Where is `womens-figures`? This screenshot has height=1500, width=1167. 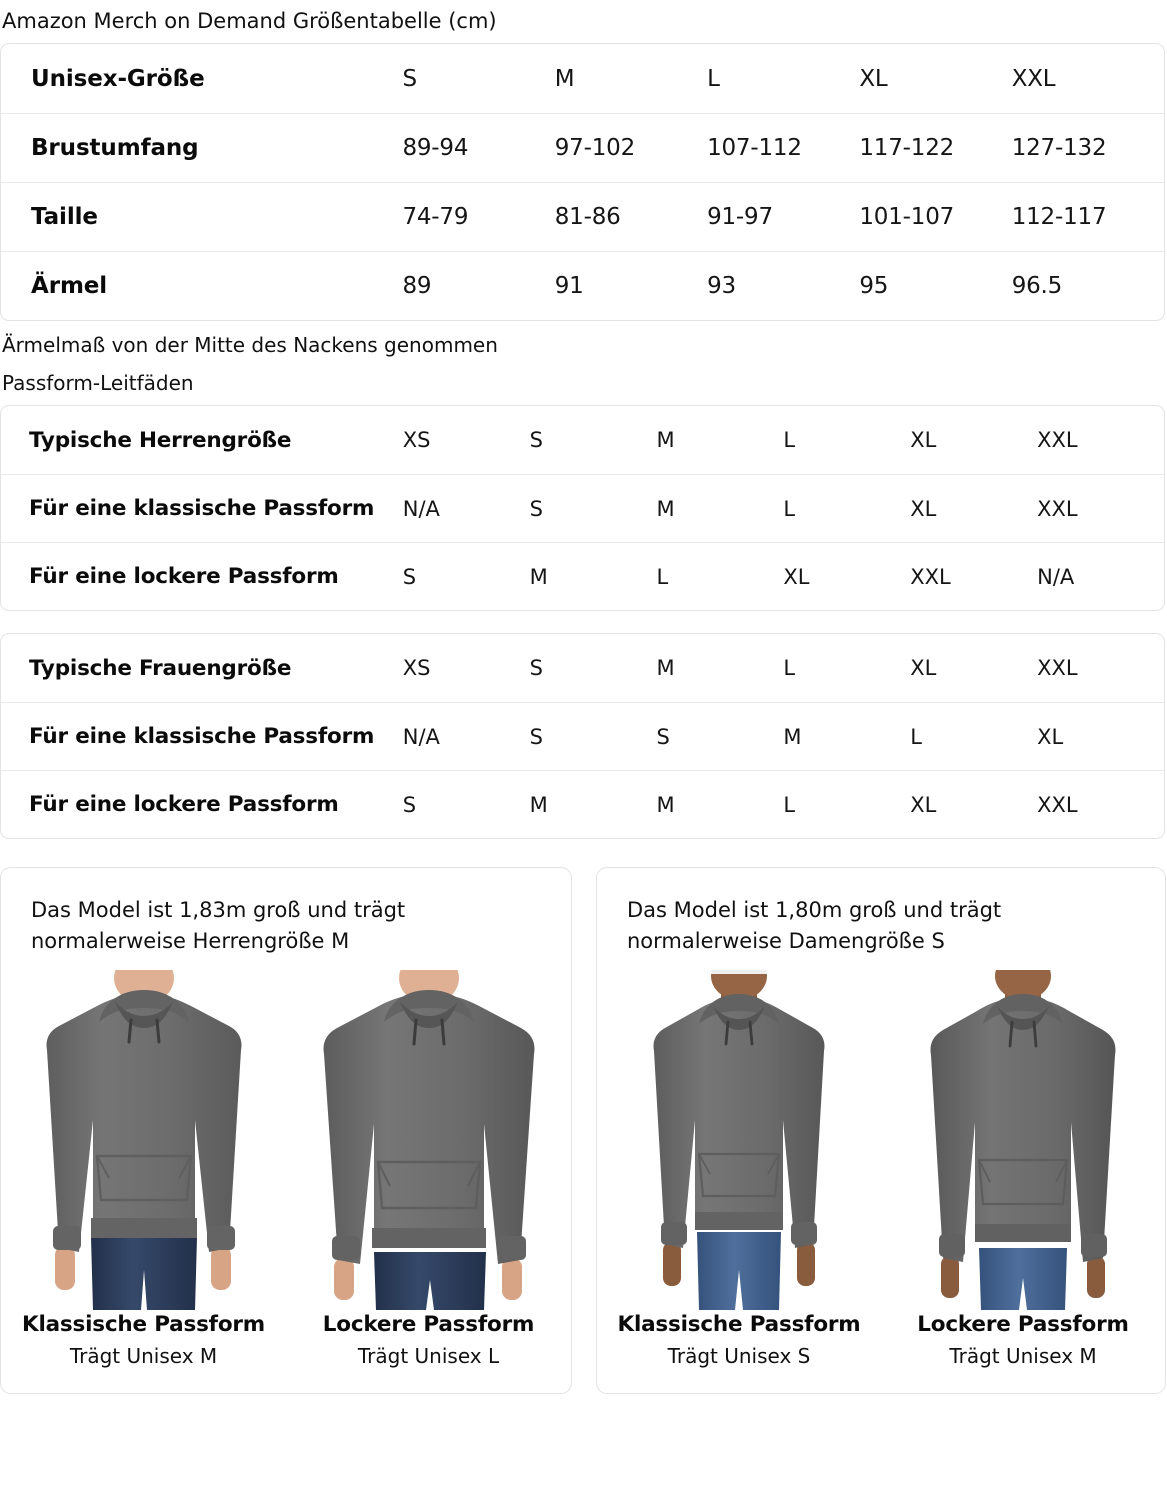 womens-figures is located at coordinates (881, 1137).